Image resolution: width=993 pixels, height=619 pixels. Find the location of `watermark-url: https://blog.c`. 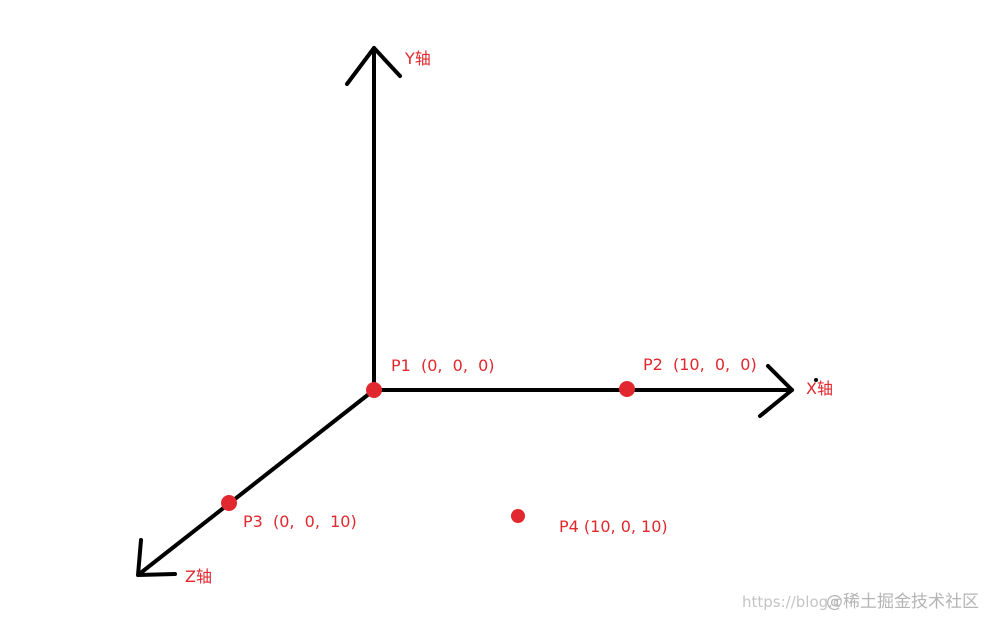

watermark-url: https://blog.c is located at coordinates (792, 602).